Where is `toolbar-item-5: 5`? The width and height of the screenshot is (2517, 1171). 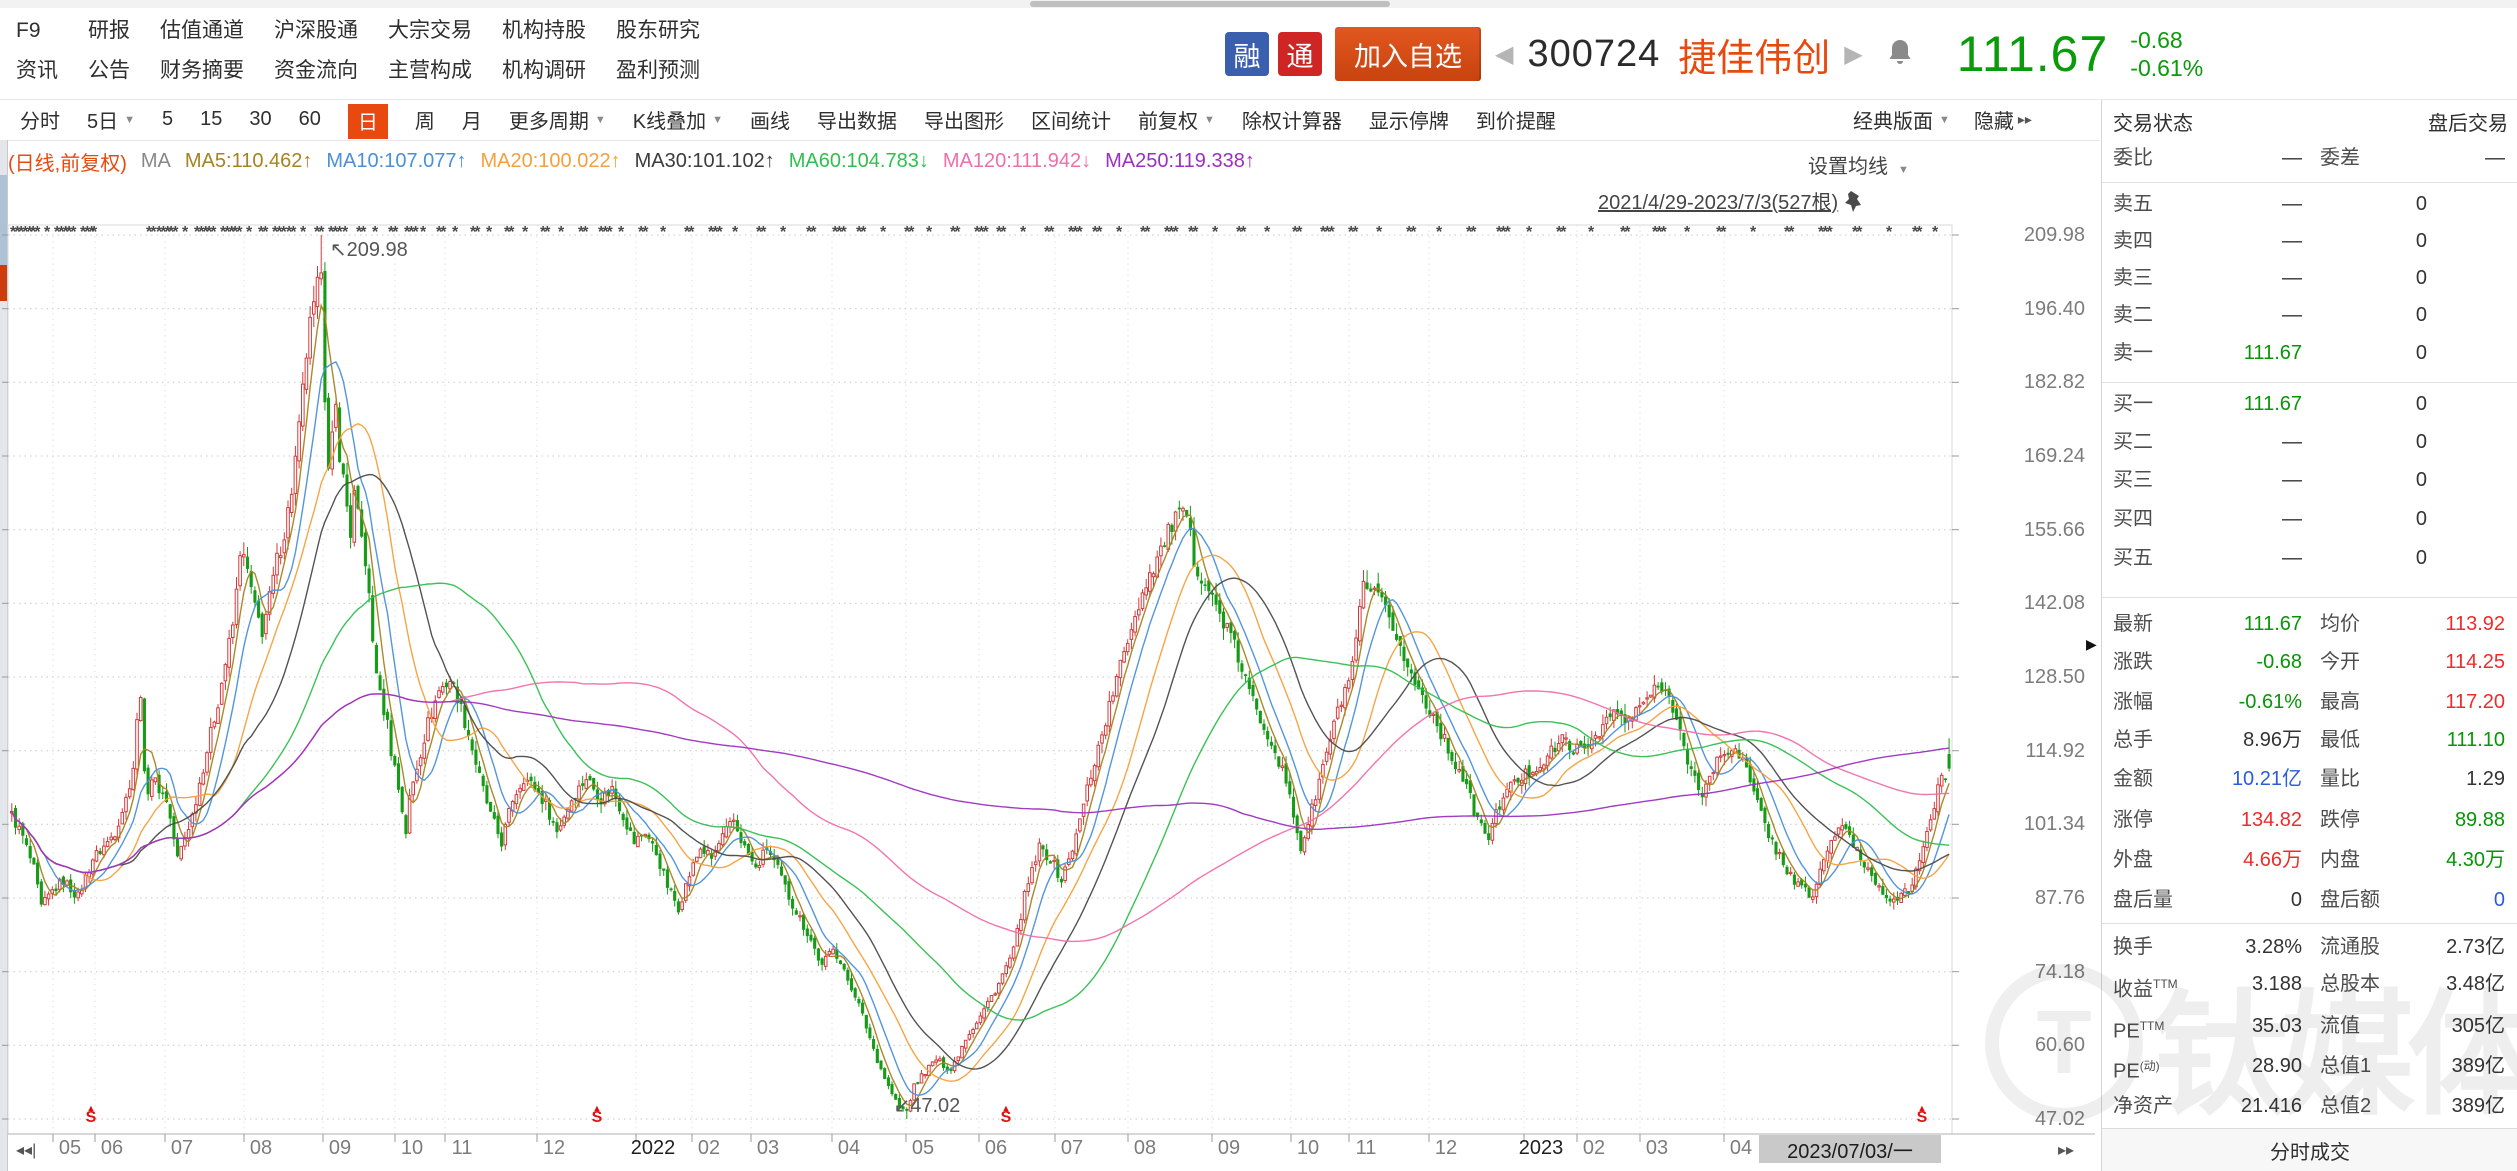 toolbar-item-5: 5 is located at coordinates (167, 119).